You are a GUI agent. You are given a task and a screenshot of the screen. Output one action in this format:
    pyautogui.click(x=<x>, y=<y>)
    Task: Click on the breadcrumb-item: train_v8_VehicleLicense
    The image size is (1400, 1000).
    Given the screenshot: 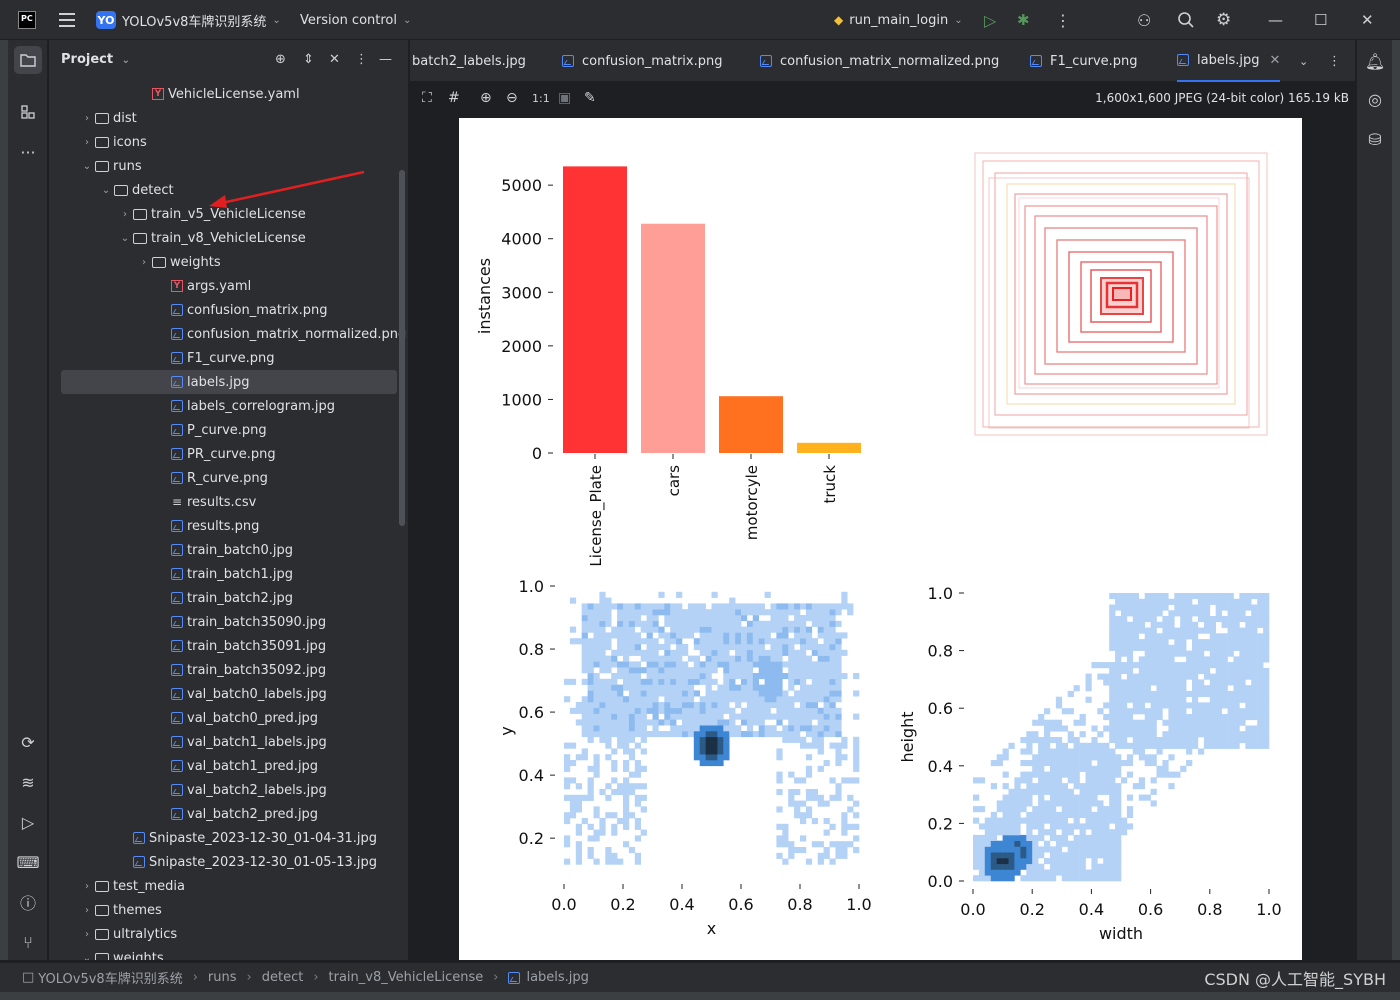 What is the action you would take?
    pyautogui.click(x=406, y=977)
    